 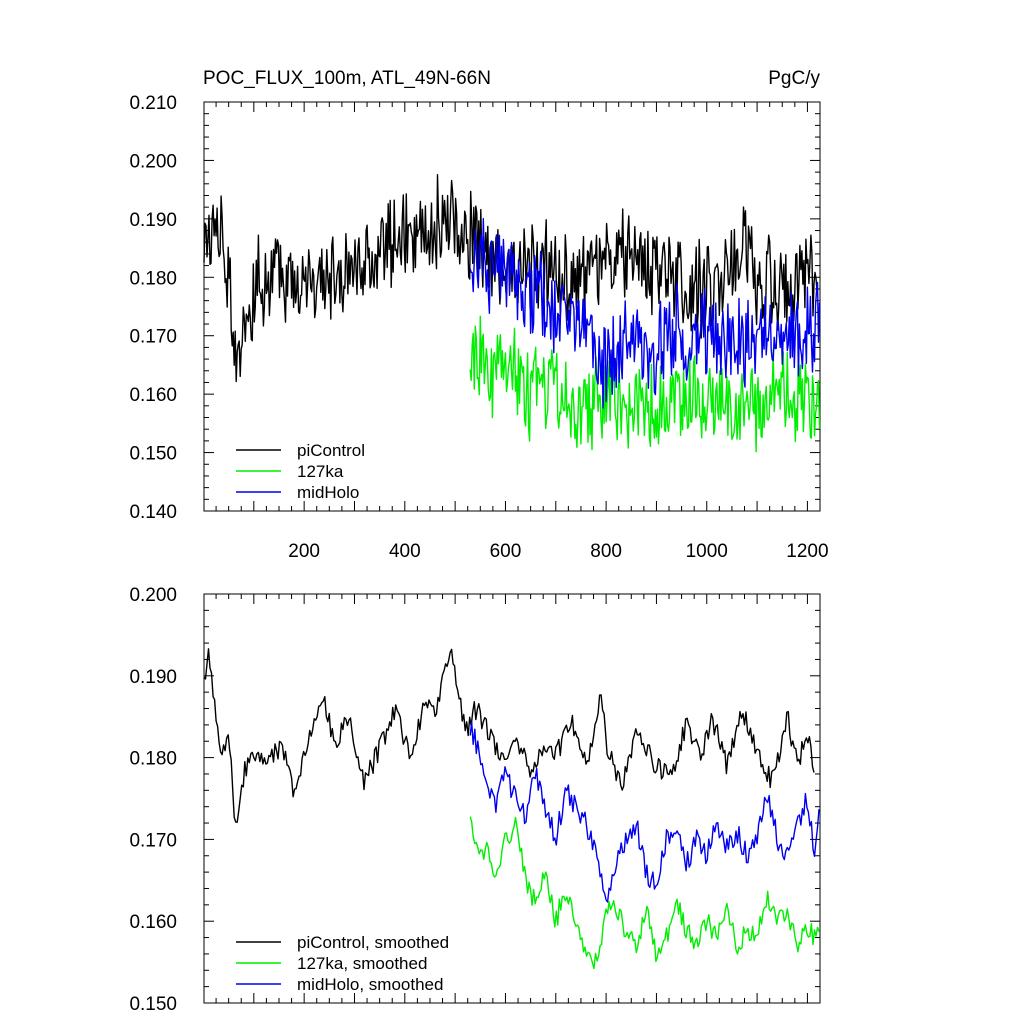 I want to click on legend-label: 127ka, smoothed, so click(x=362, y=963).